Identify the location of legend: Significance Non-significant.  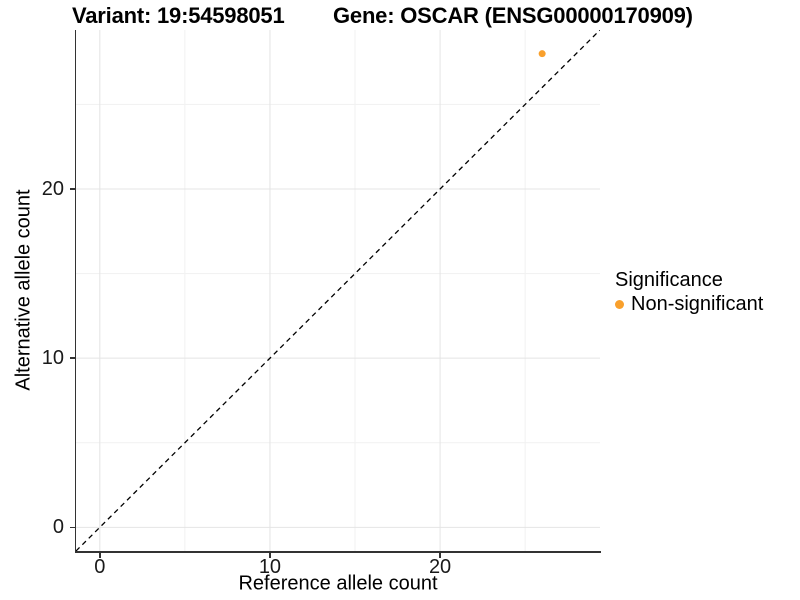
(689, 292).